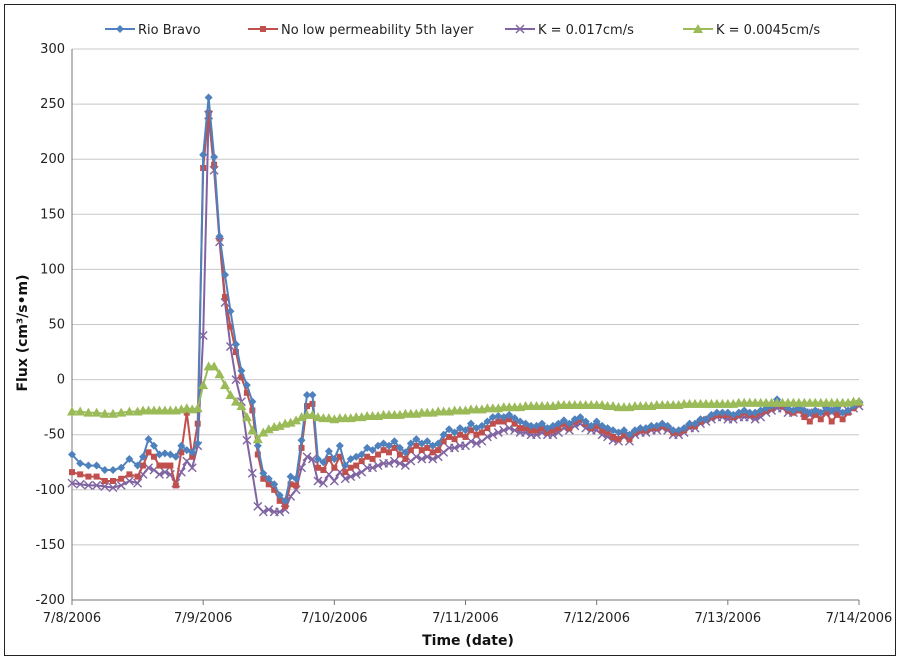 The width and height of the screenshot is (902, 662). I want to click on x-tick-label: 7/13/2006, so click(727, 618).